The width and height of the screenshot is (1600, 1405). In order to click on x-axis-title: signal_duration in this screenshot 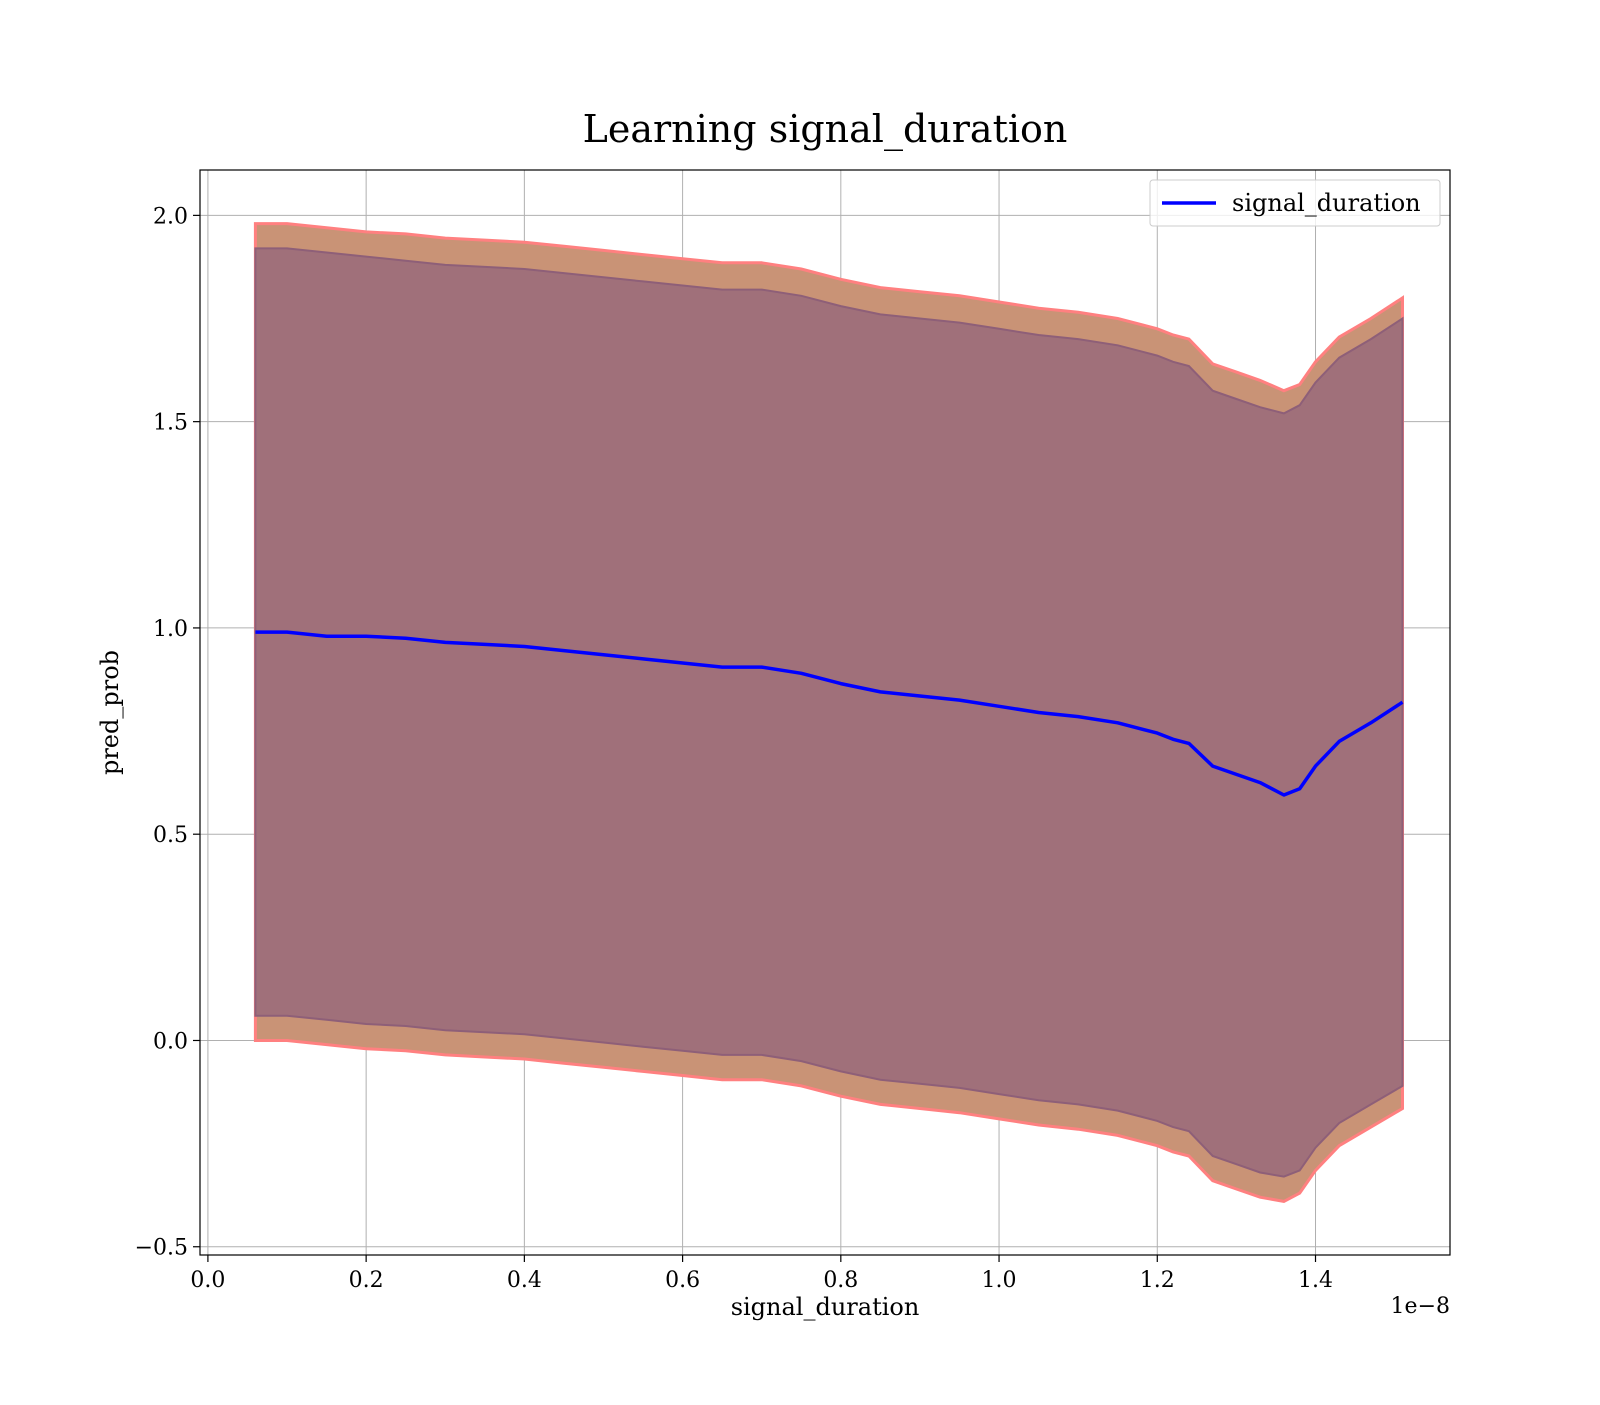, I will do `click(825, 1307)`.